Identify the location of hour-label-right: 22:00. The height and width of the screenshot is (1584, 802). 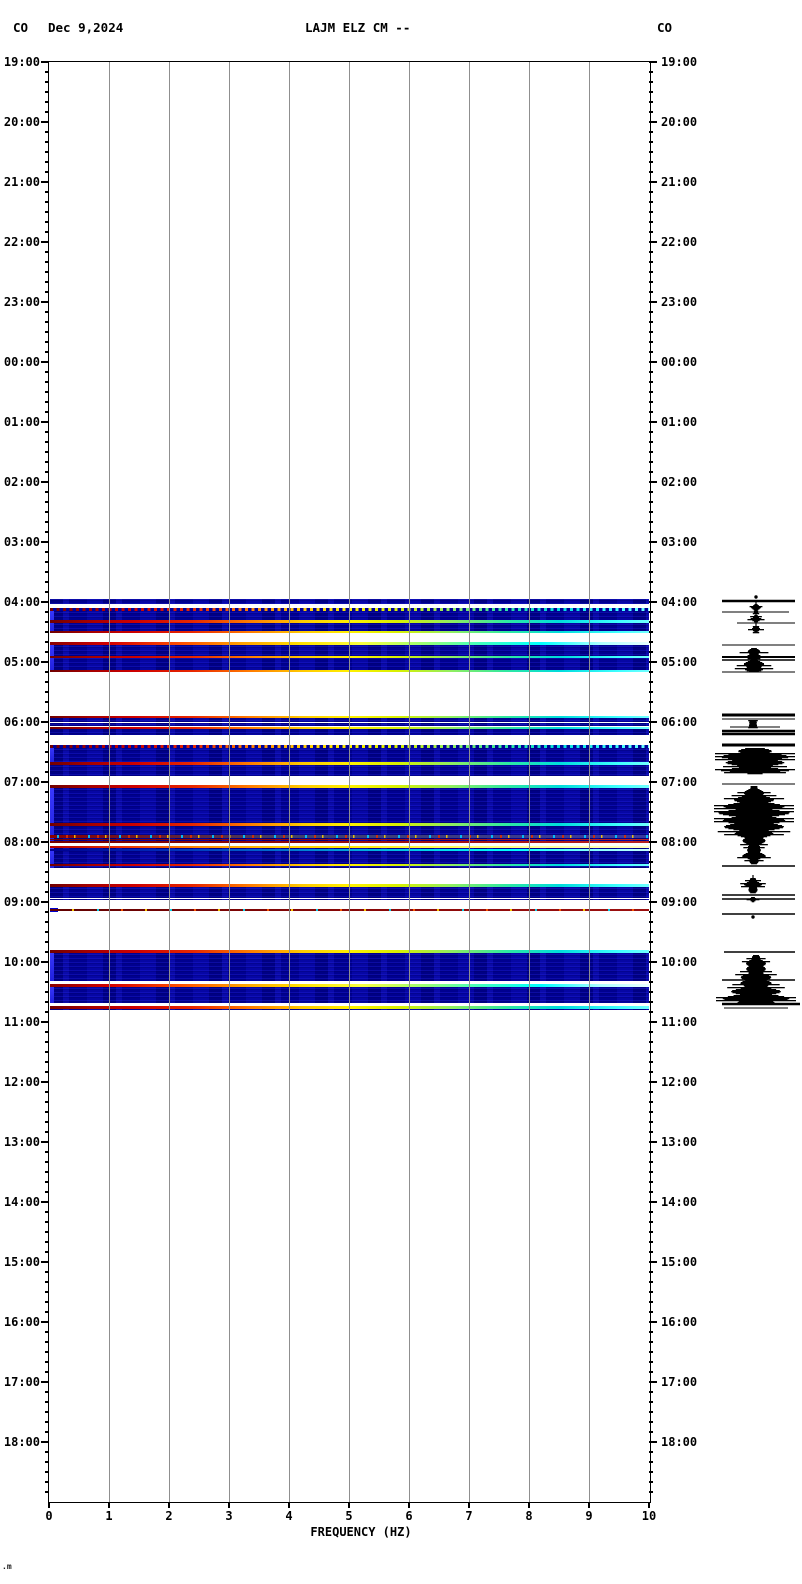
(679, 242).